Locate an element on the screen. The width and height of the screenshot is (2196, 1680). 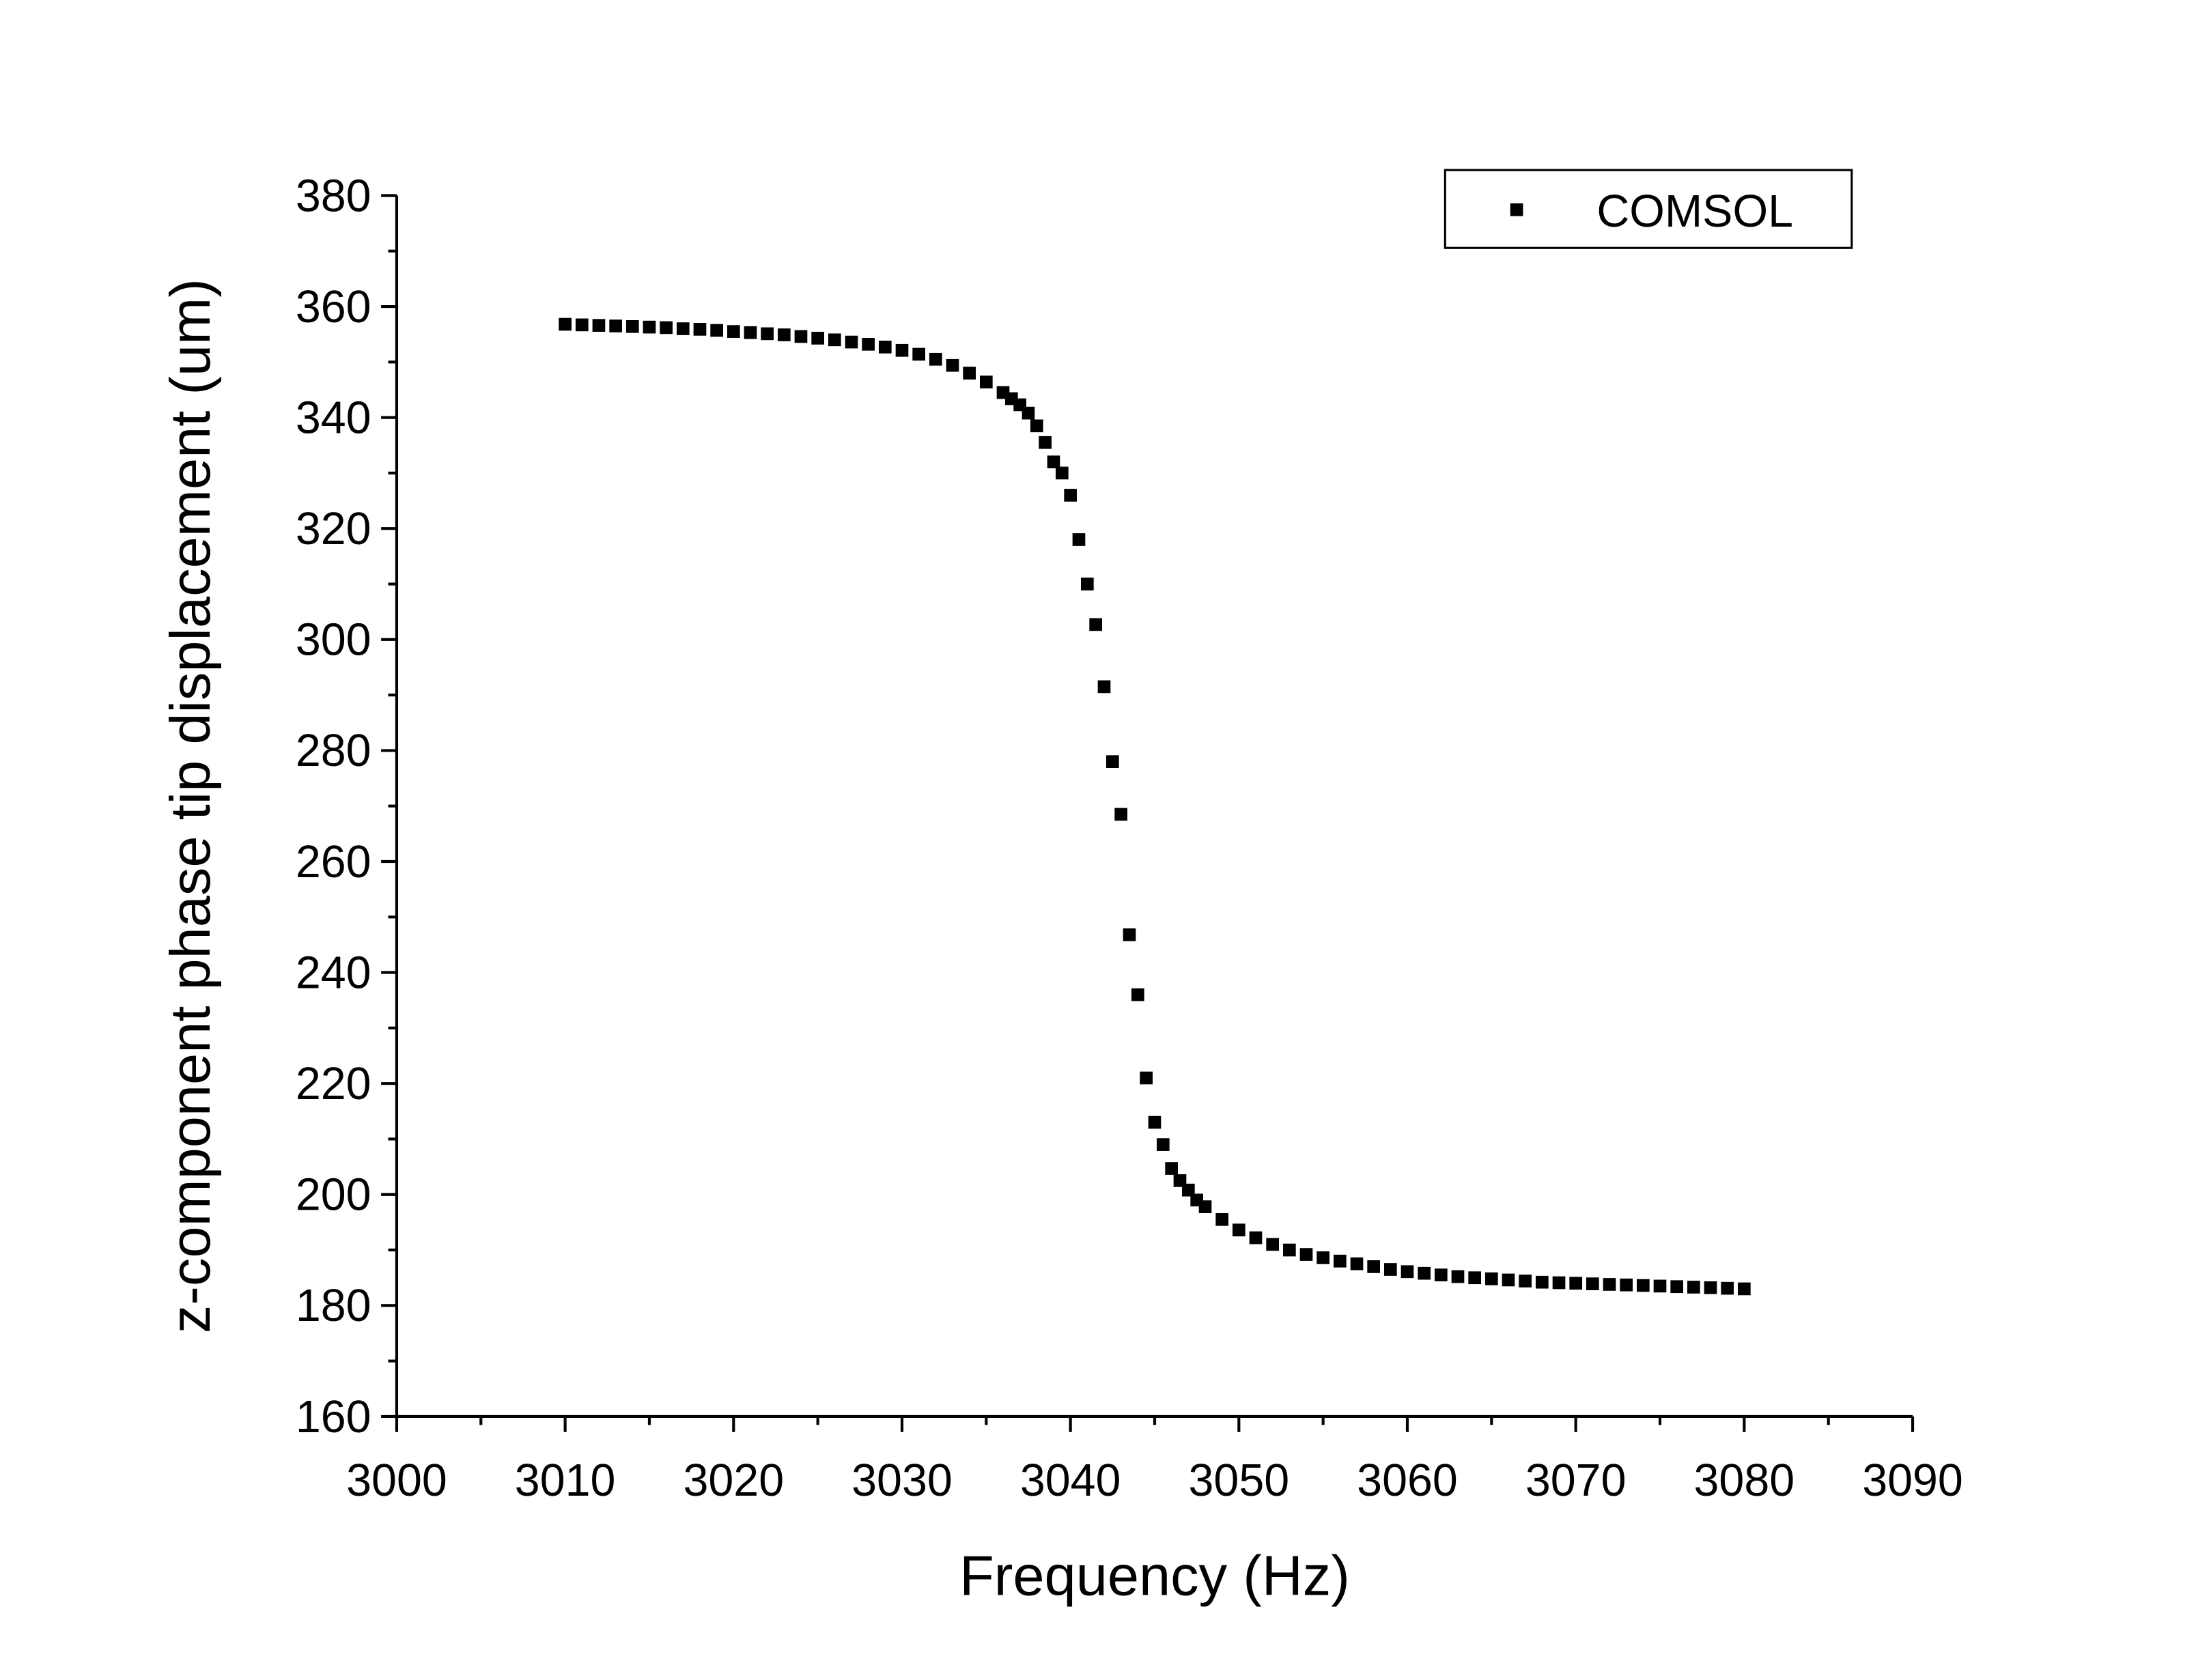
x-axis-title: Frequency (Hz) is located at coordinates (1154, 1575).